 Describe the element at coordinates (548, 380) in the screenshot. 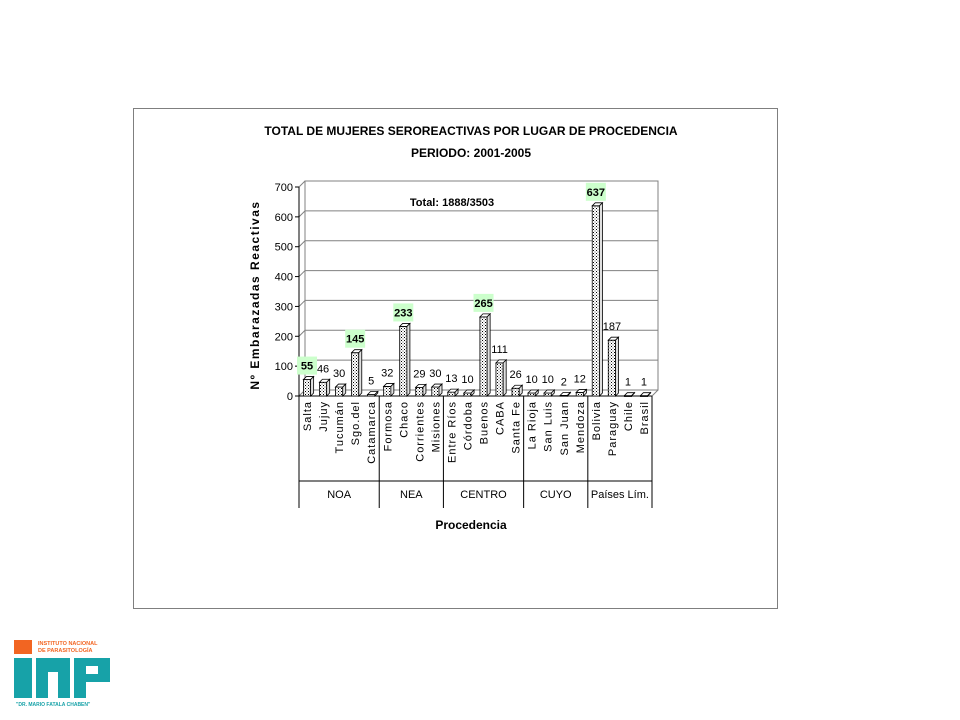

I see `data-label-15: 10` at that location.